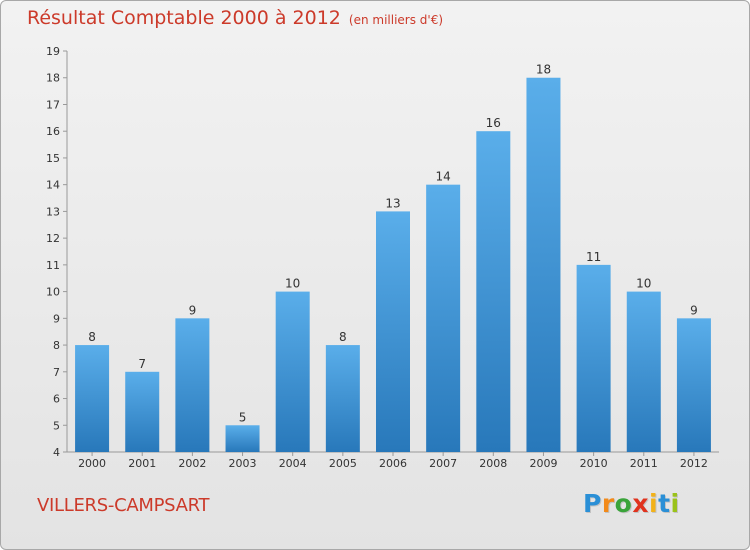 The height and width of the screenshot is (550, 750). Describe the element at coordinates (664, 503) in the screenshot. I see `logo-letter: t` at that location.